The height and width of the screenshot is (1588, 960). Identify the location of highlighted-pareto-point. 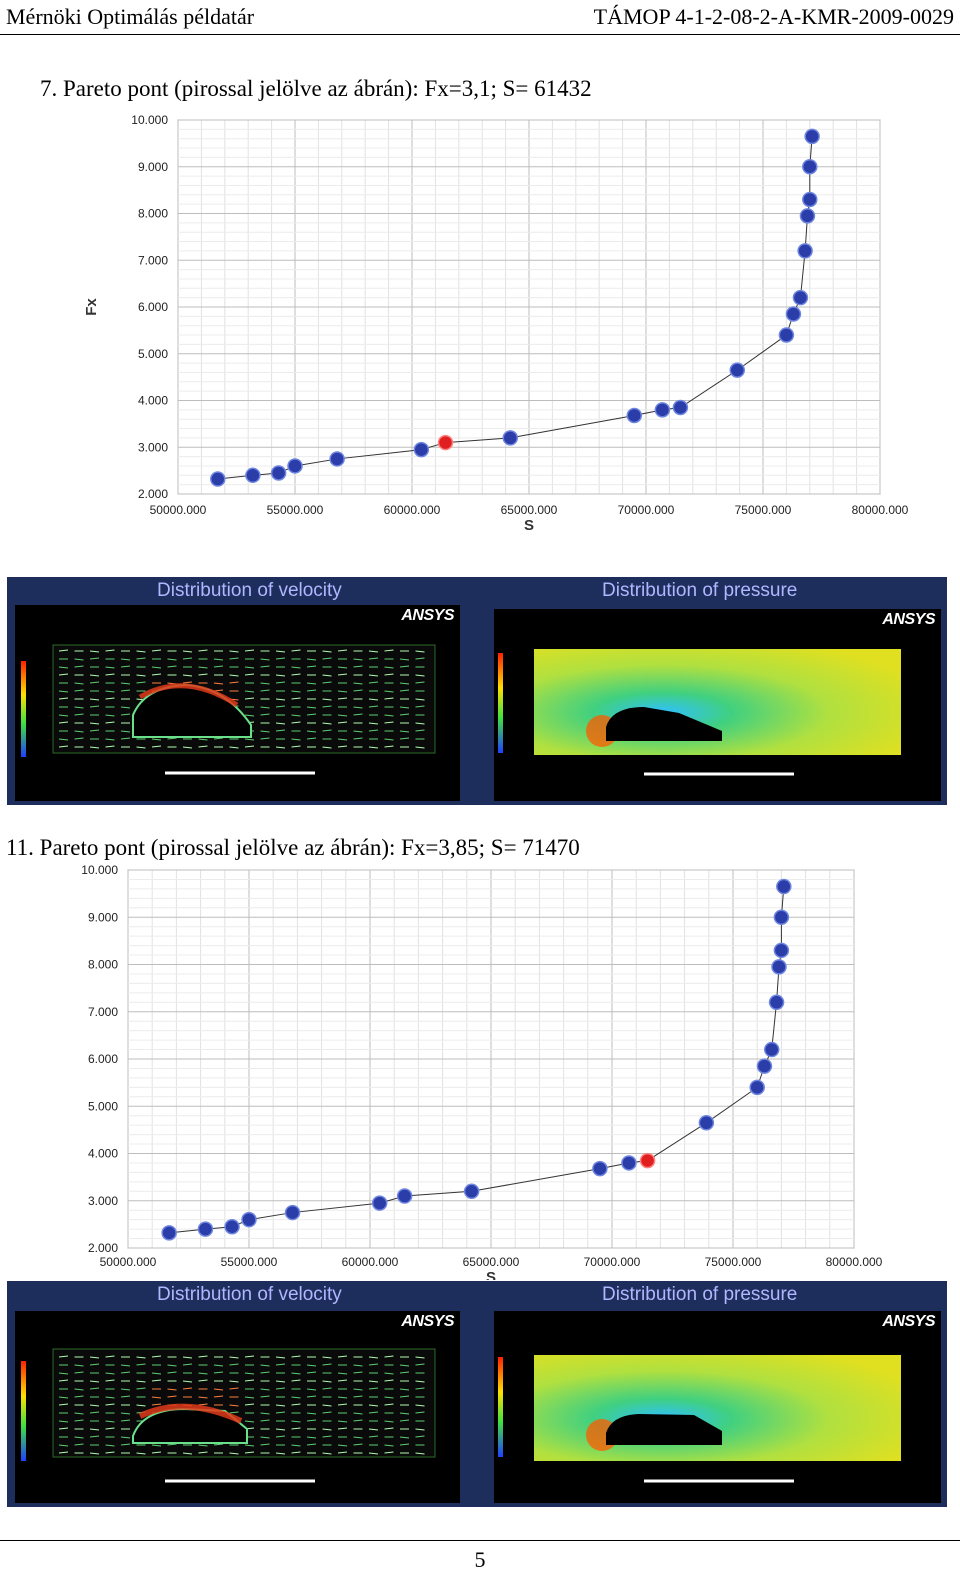
(445, 442).